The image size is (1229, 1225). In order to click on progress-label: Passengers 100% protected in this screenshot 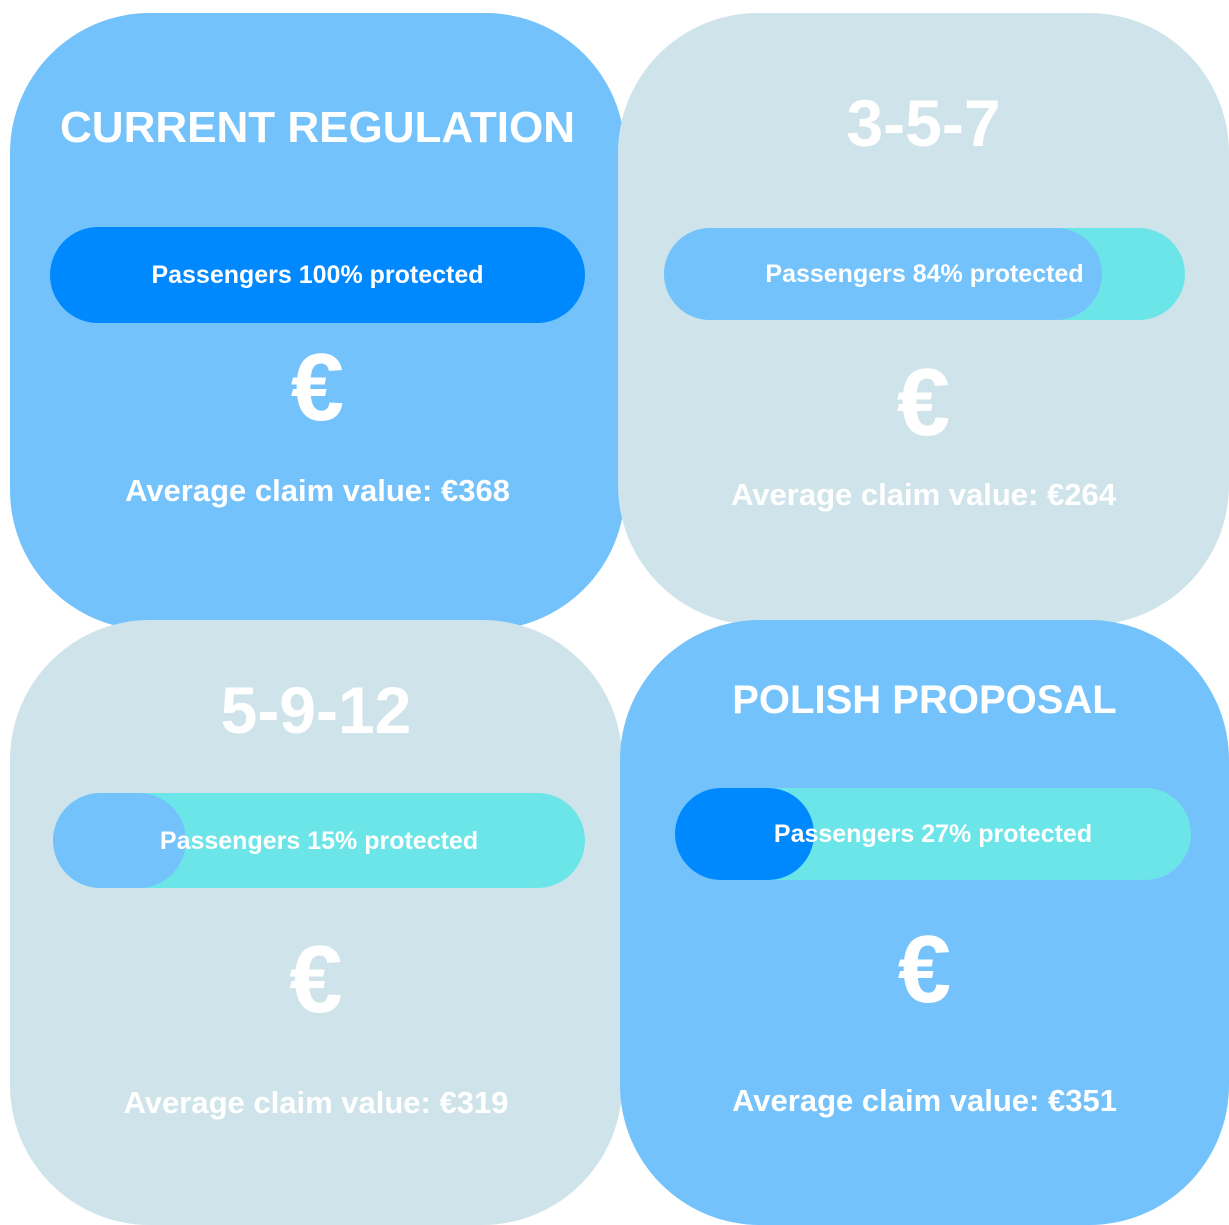, I will do `click(317, 275)`.